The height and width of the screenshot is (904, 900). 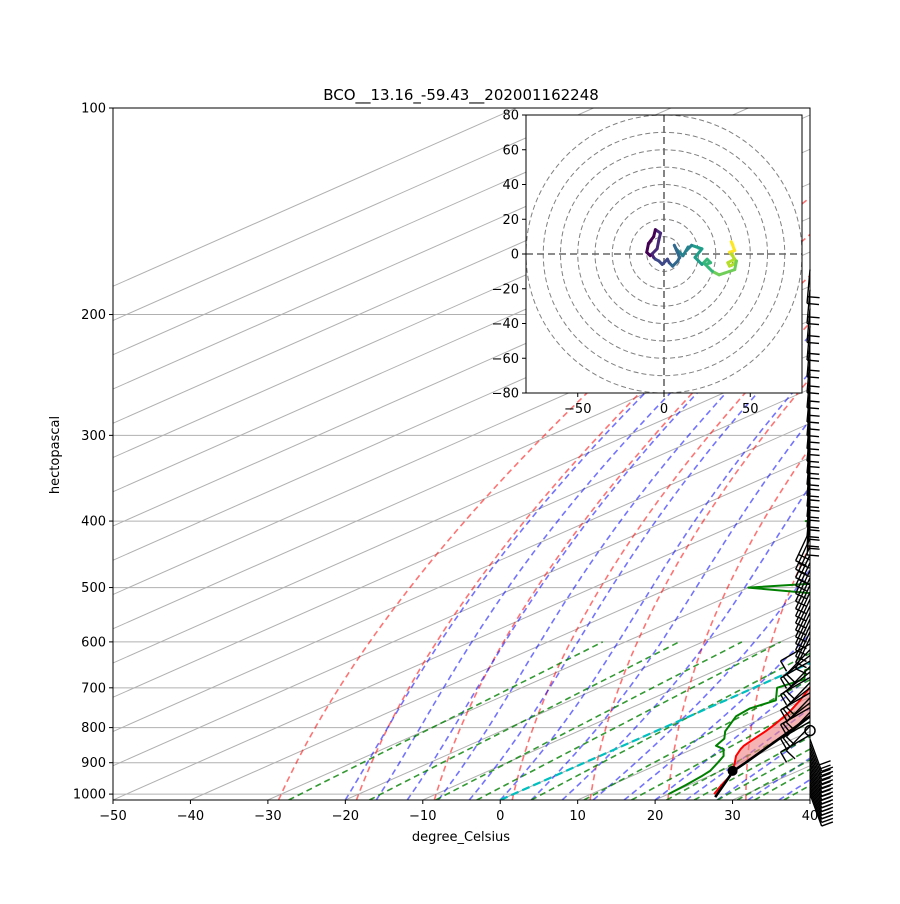 I want to click on y-tick-label: 900, so click(x=93, y=763).